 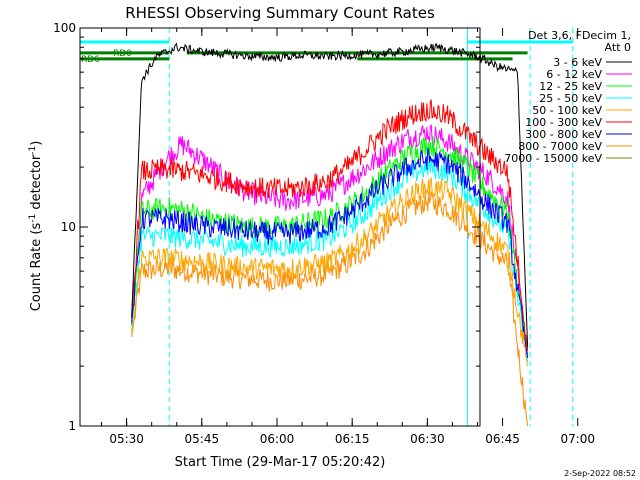 What do you see at coordinates (277, 439) in the screenshot?
I see `x-tick-label: 06:00` at bounding box center [277, 439].